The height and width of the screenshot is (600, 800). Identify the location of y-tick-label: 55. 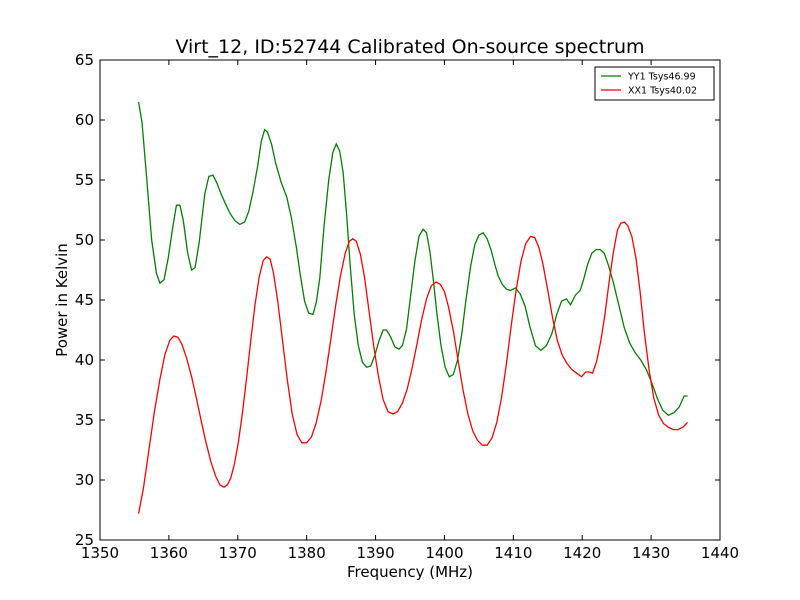
(84, 180).